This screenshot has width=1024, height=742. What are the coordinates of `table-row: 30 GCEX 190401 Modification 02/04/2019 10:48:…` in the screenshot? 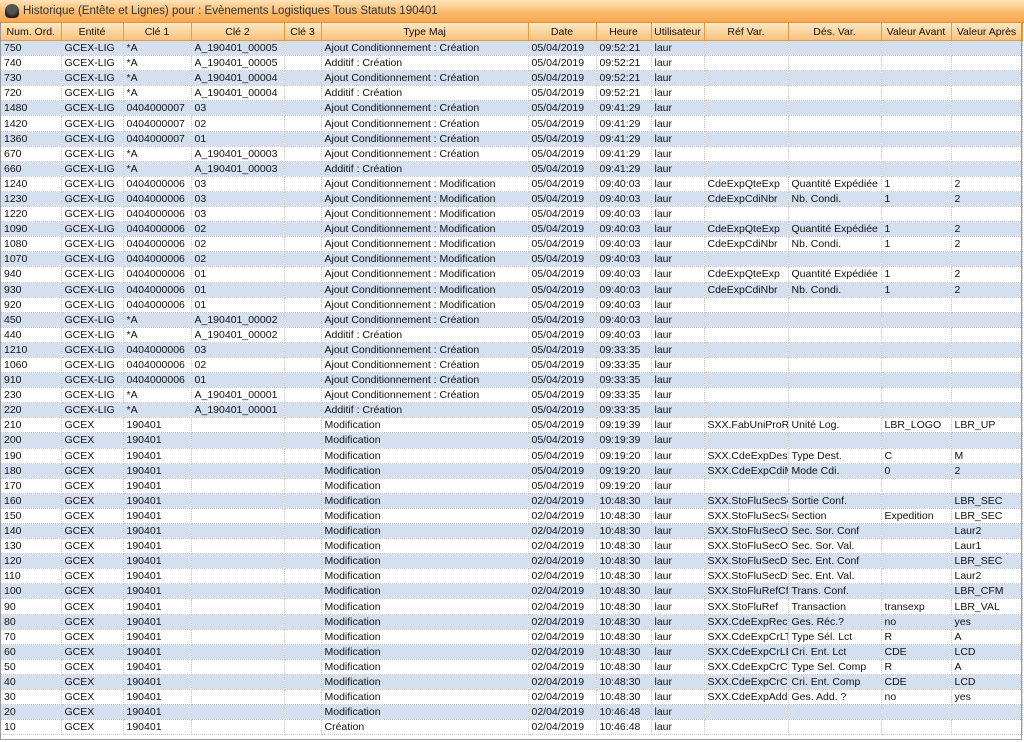 It's located at (512, 697).